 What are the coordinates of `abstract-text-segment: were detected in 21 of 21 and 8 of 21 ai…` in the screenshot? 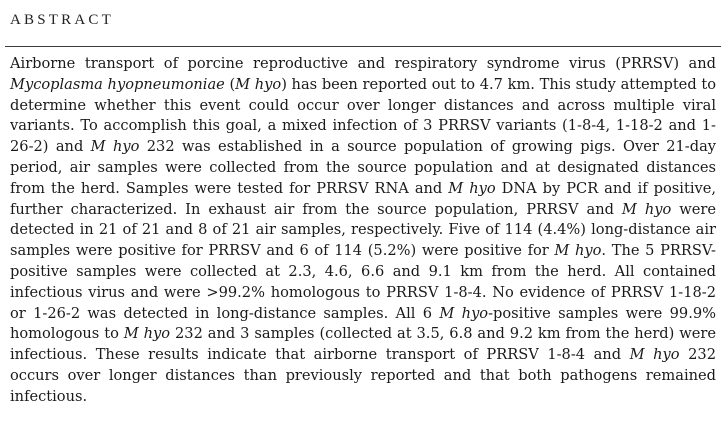 It's located at (363, 230).